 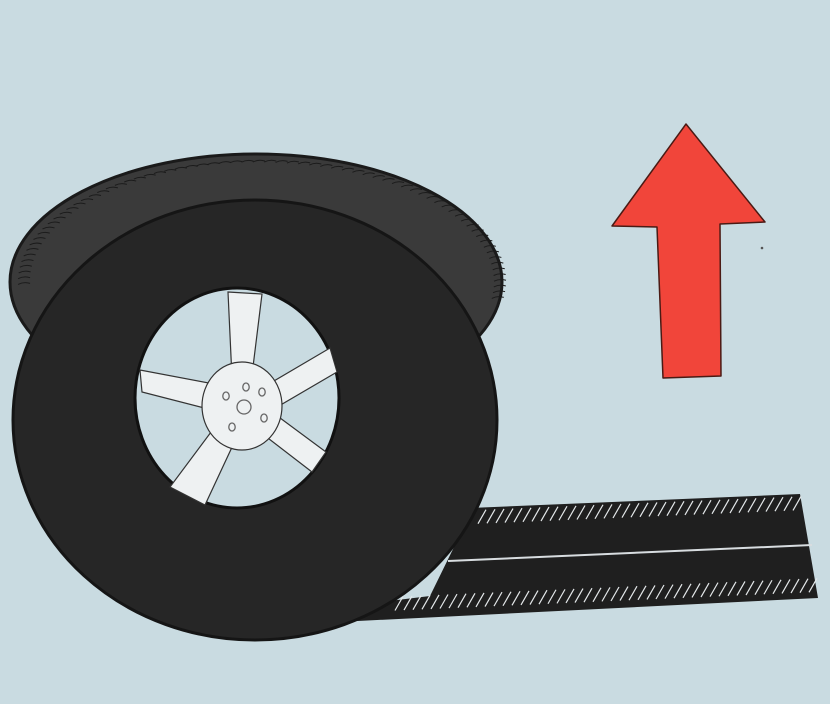 I want to click on tire-tread-marks, so click(x=262, y=229).